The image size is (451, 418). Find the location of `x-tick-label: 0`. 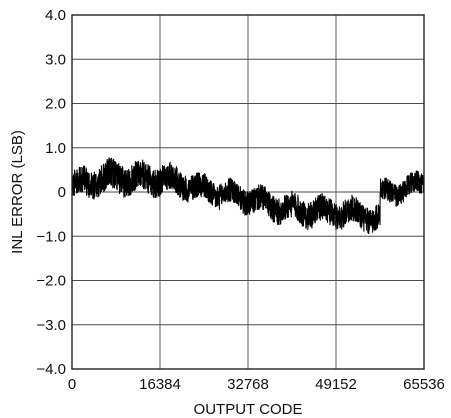

x-tick-label: 0 is located at coordinates (72, 384).